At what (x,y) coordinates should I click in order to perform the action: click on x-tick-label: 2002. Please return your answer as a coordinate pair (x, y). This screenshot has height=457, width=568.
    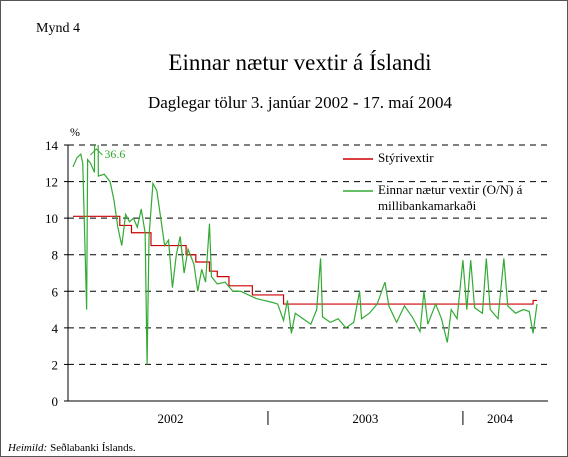
    Looking at the image, I should click on (170, 418).